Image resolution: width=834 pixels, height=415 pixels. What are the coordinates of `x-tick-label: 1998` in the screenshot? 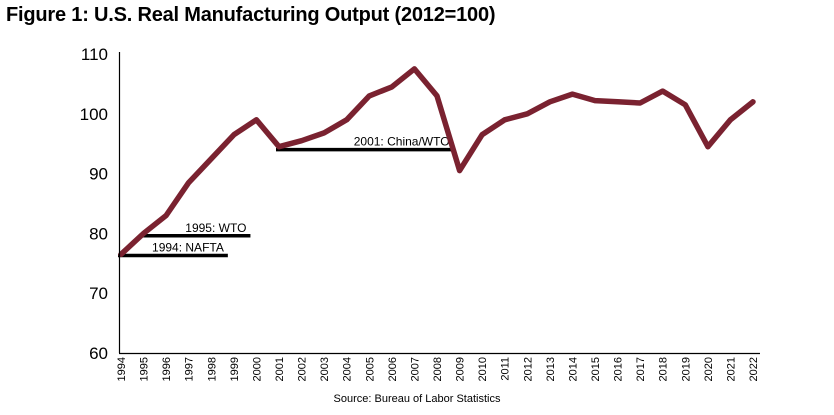 It's located at (212, 369).